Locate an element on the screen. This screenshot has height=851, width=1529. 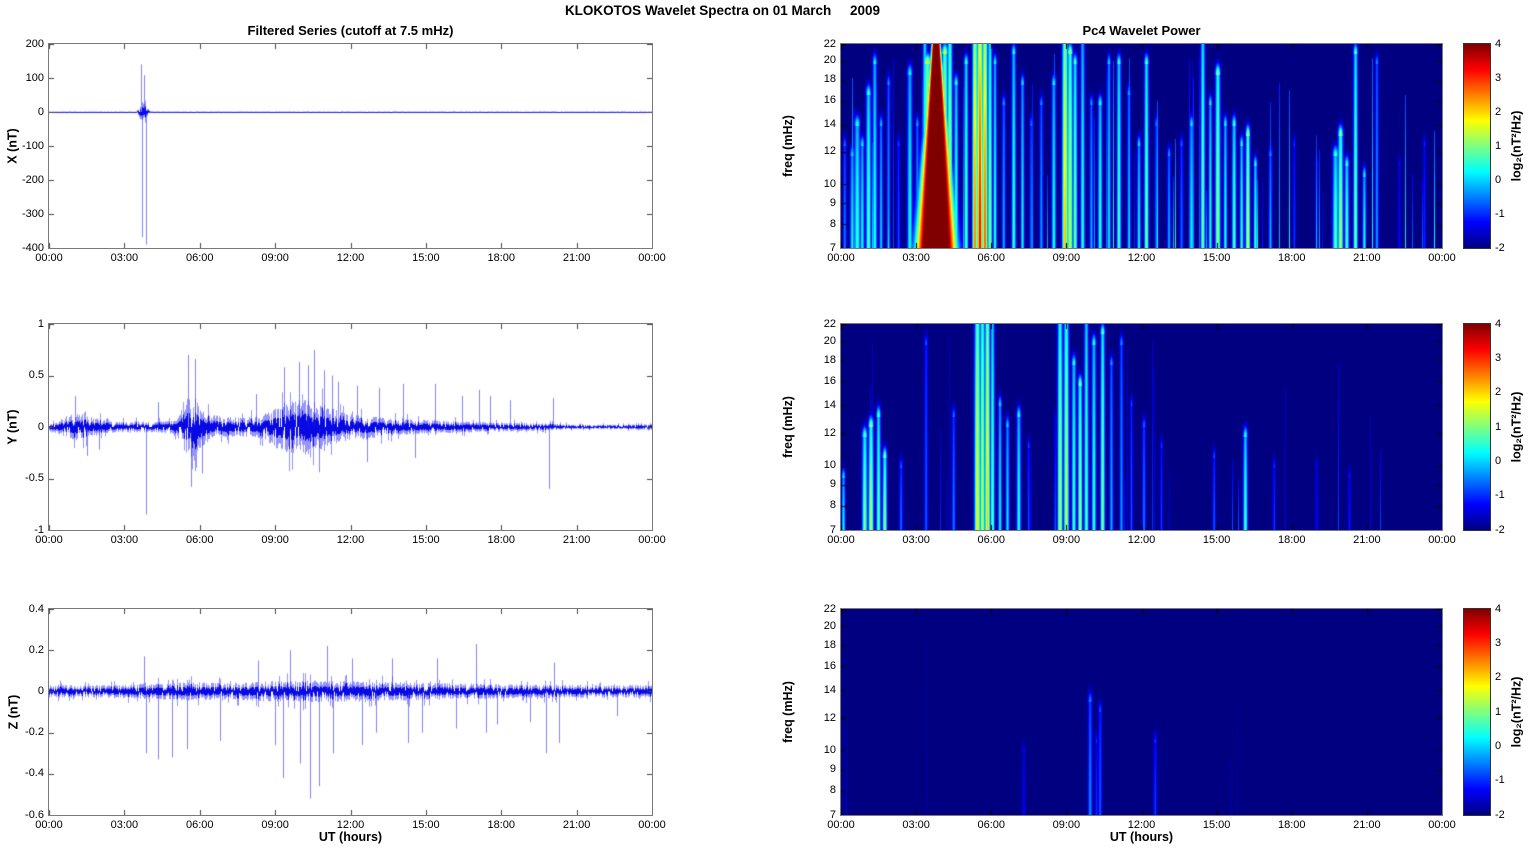
y-tick-label: 18 is located at coordinates (829, 644).